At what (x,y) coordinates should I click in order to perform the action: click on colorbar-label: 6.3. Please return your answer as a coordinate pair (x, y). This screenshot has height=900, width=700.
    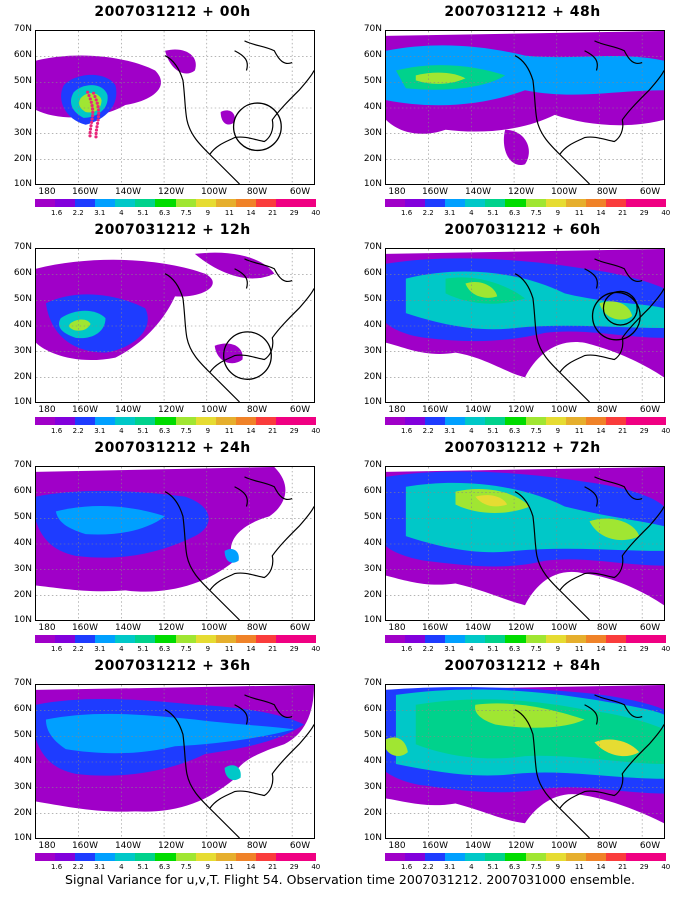
    Looking at the image, I should click on (515, 431).